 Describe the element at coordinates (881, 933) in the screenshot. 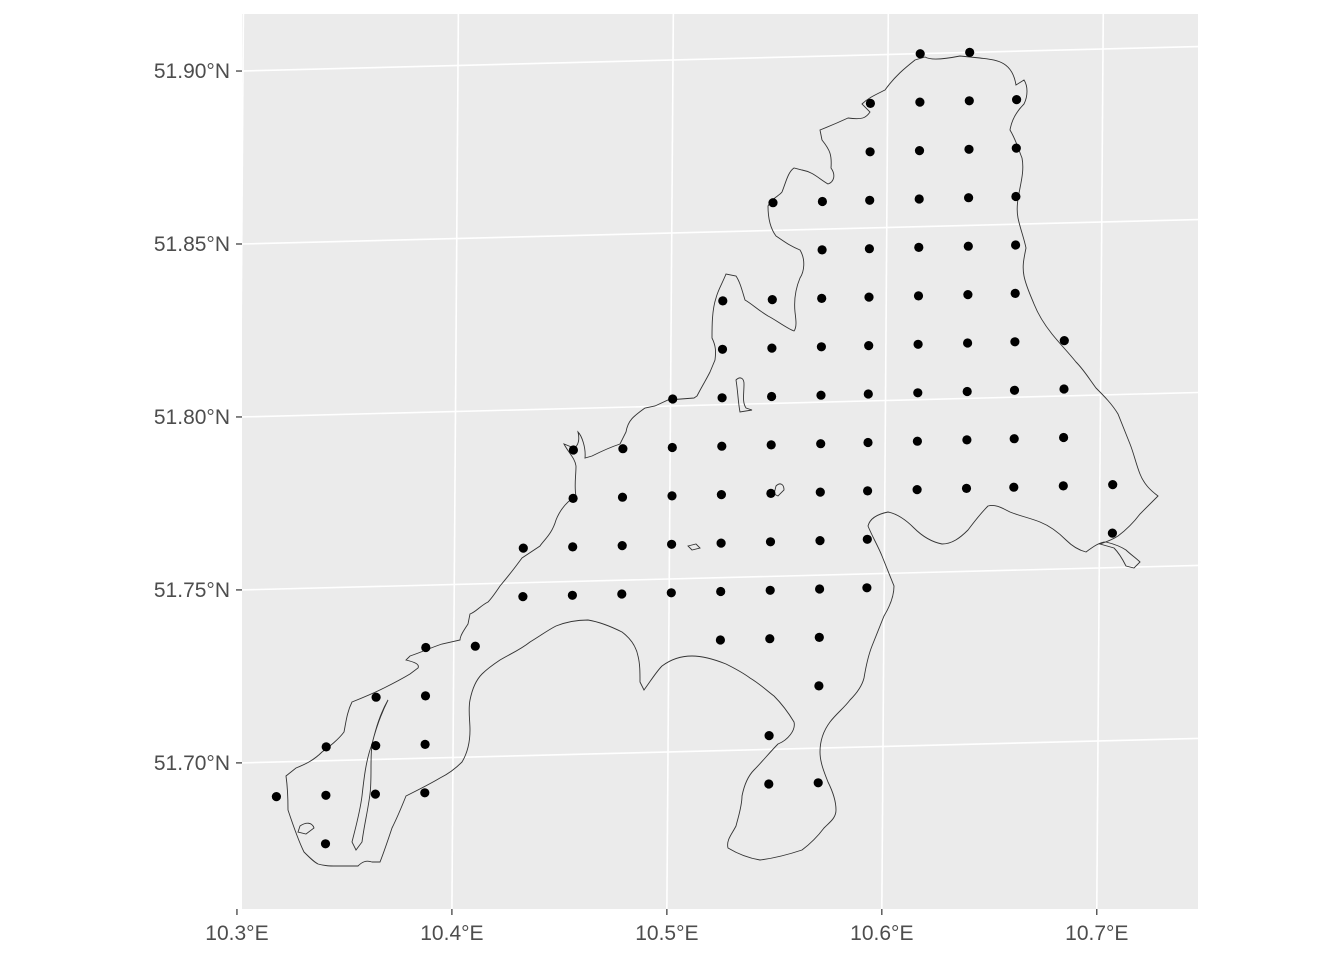

I see `x-tick-label: 10.6°E` at that location.